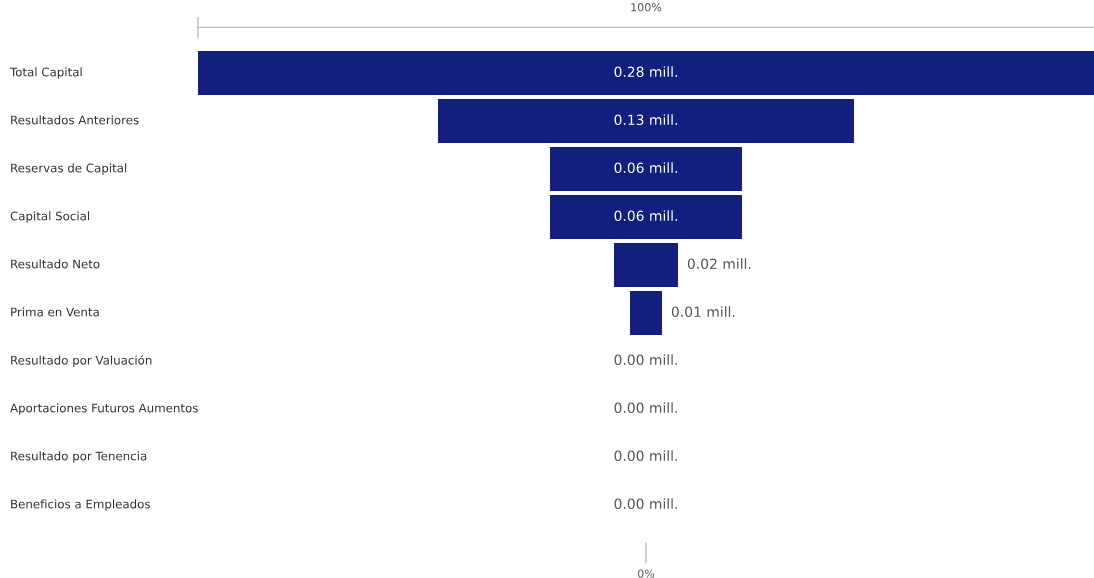 The height and width of the screenshot is (578, 1094). Describe the element at coordinates (55, 312) in the screenshot. I see `category-label: Prima en Venta` at that location.